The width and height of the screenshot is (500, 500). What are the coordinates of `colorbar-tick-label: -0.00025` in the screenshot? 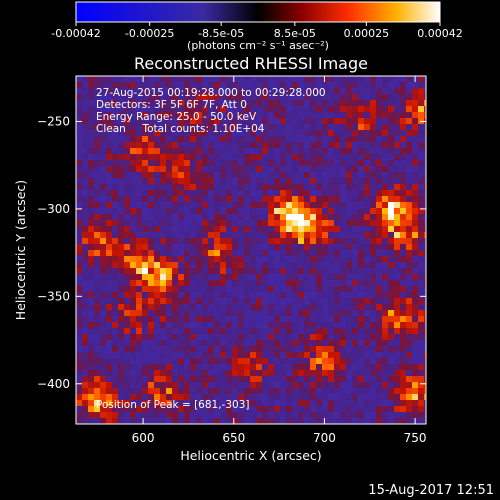 It's located at (149, 33).